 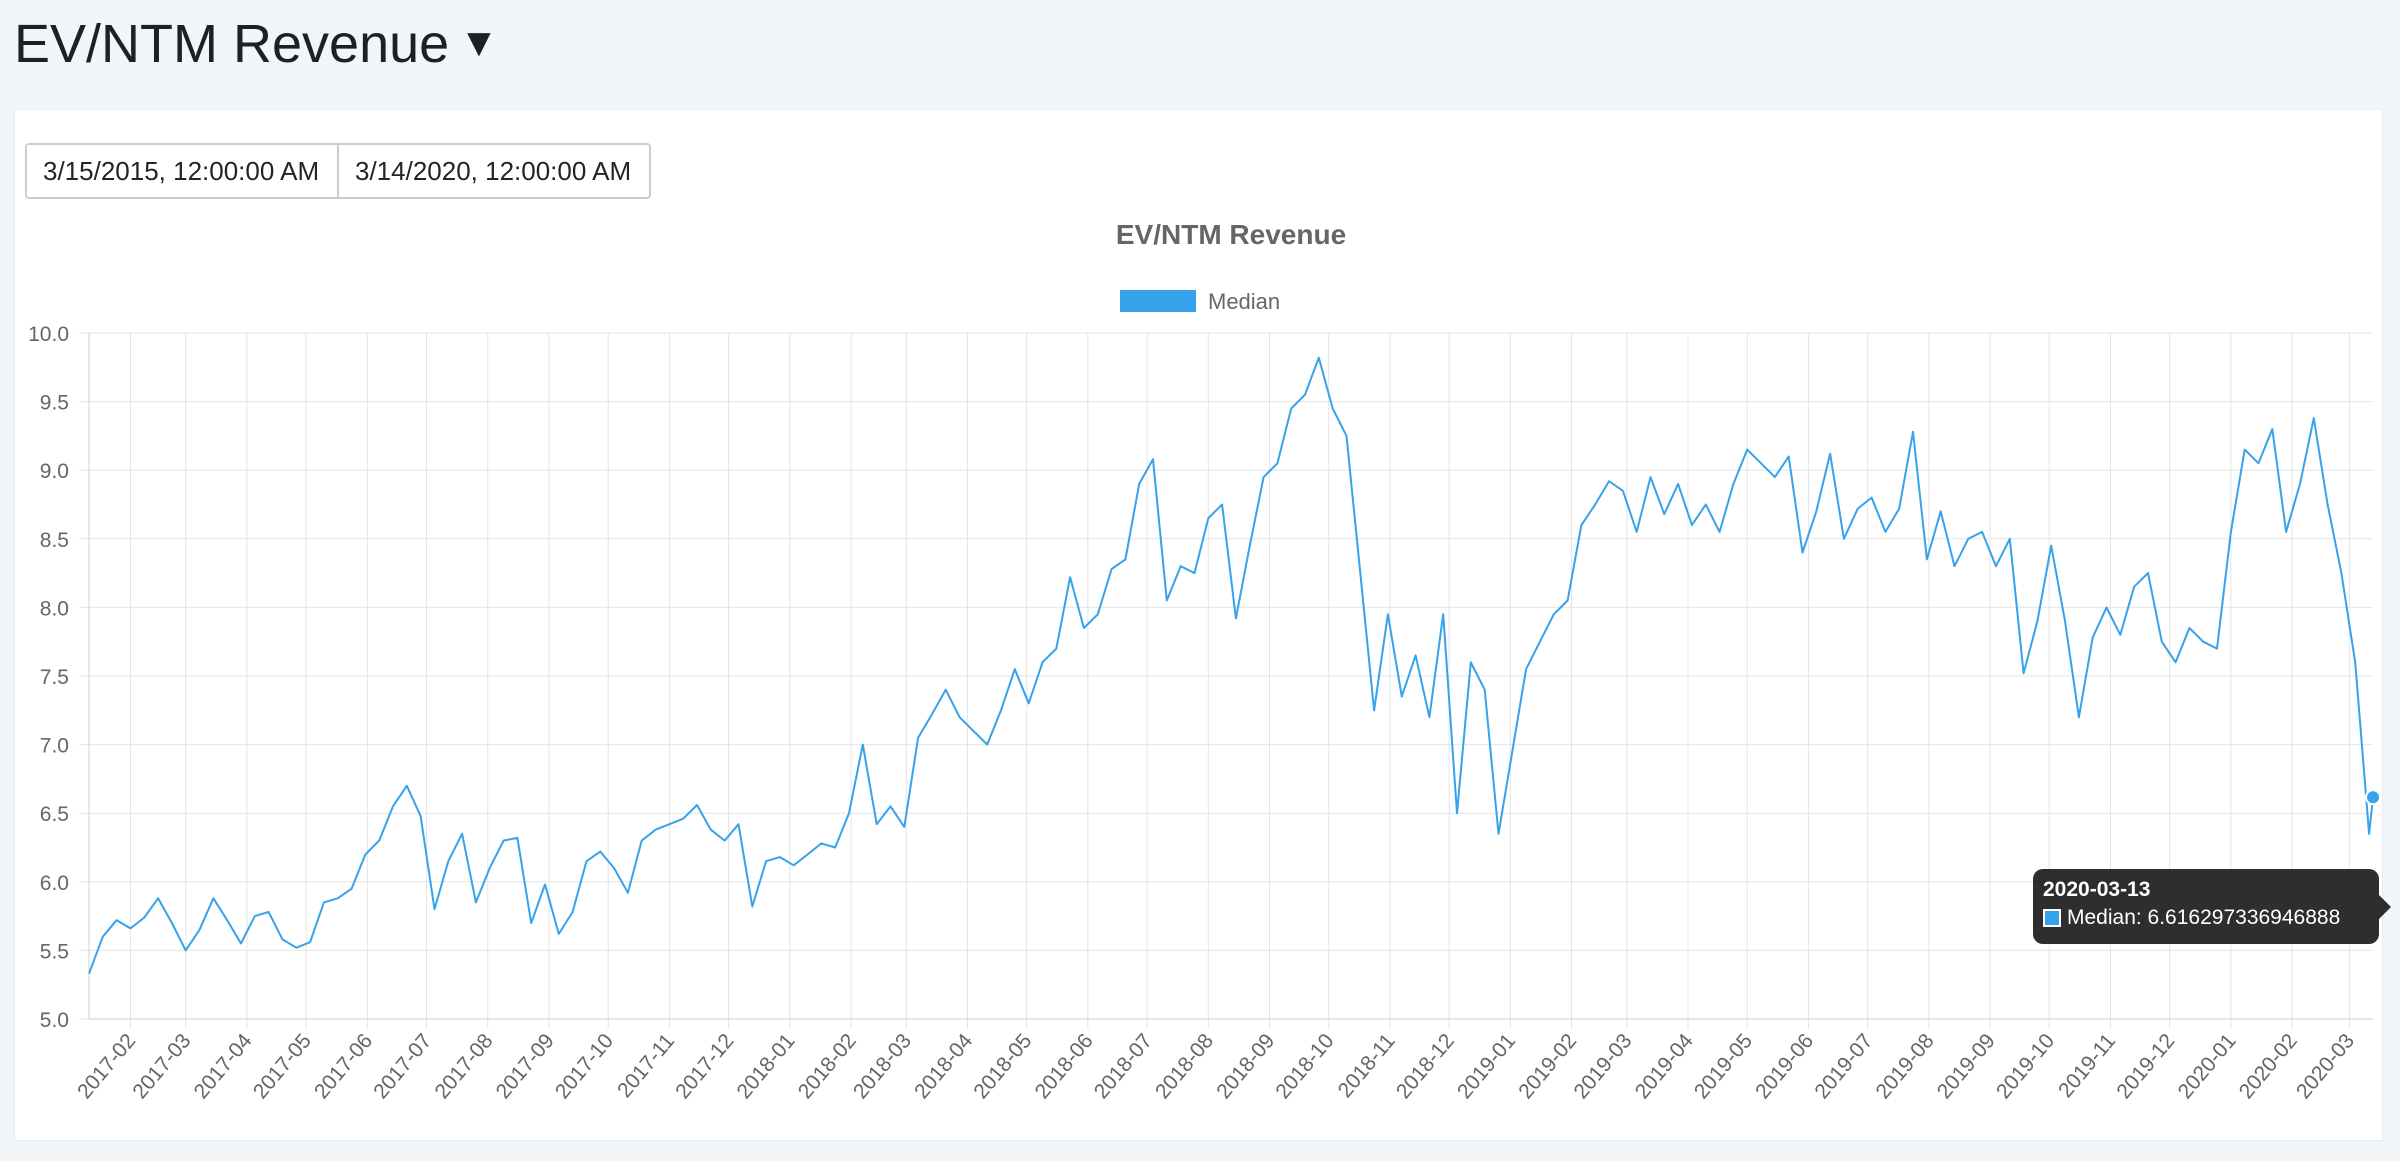 What do you see at coordinates (2268, 1066) in the screenshot?
I see `x-tick-label: 2020-02` at bounding box center [2268, 1066].